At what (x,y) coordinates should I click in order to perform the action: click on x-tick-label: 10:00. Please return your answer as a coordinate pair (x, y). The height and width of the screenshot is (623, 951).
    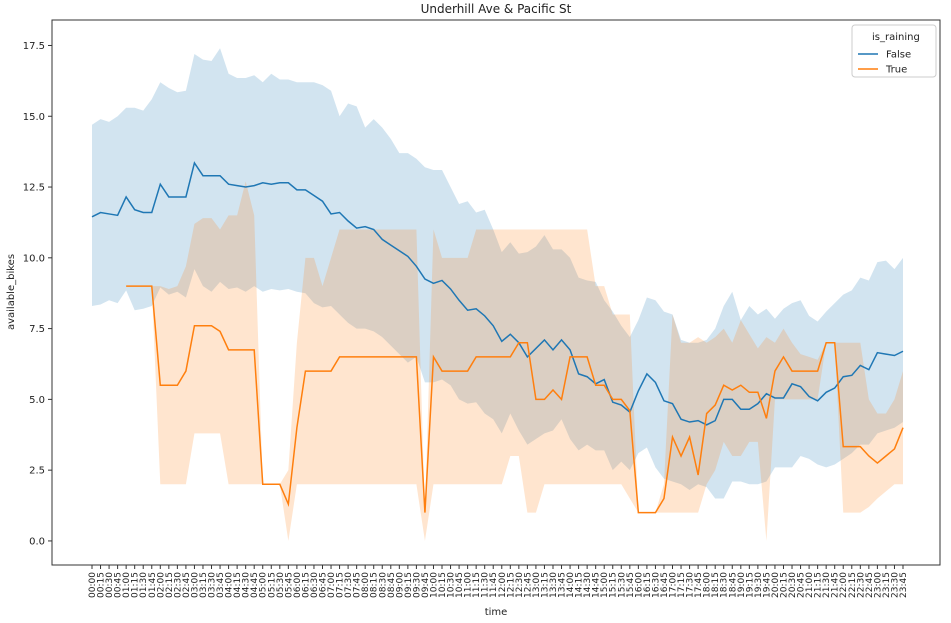
    Looking at the image, I should click on (434, 585).